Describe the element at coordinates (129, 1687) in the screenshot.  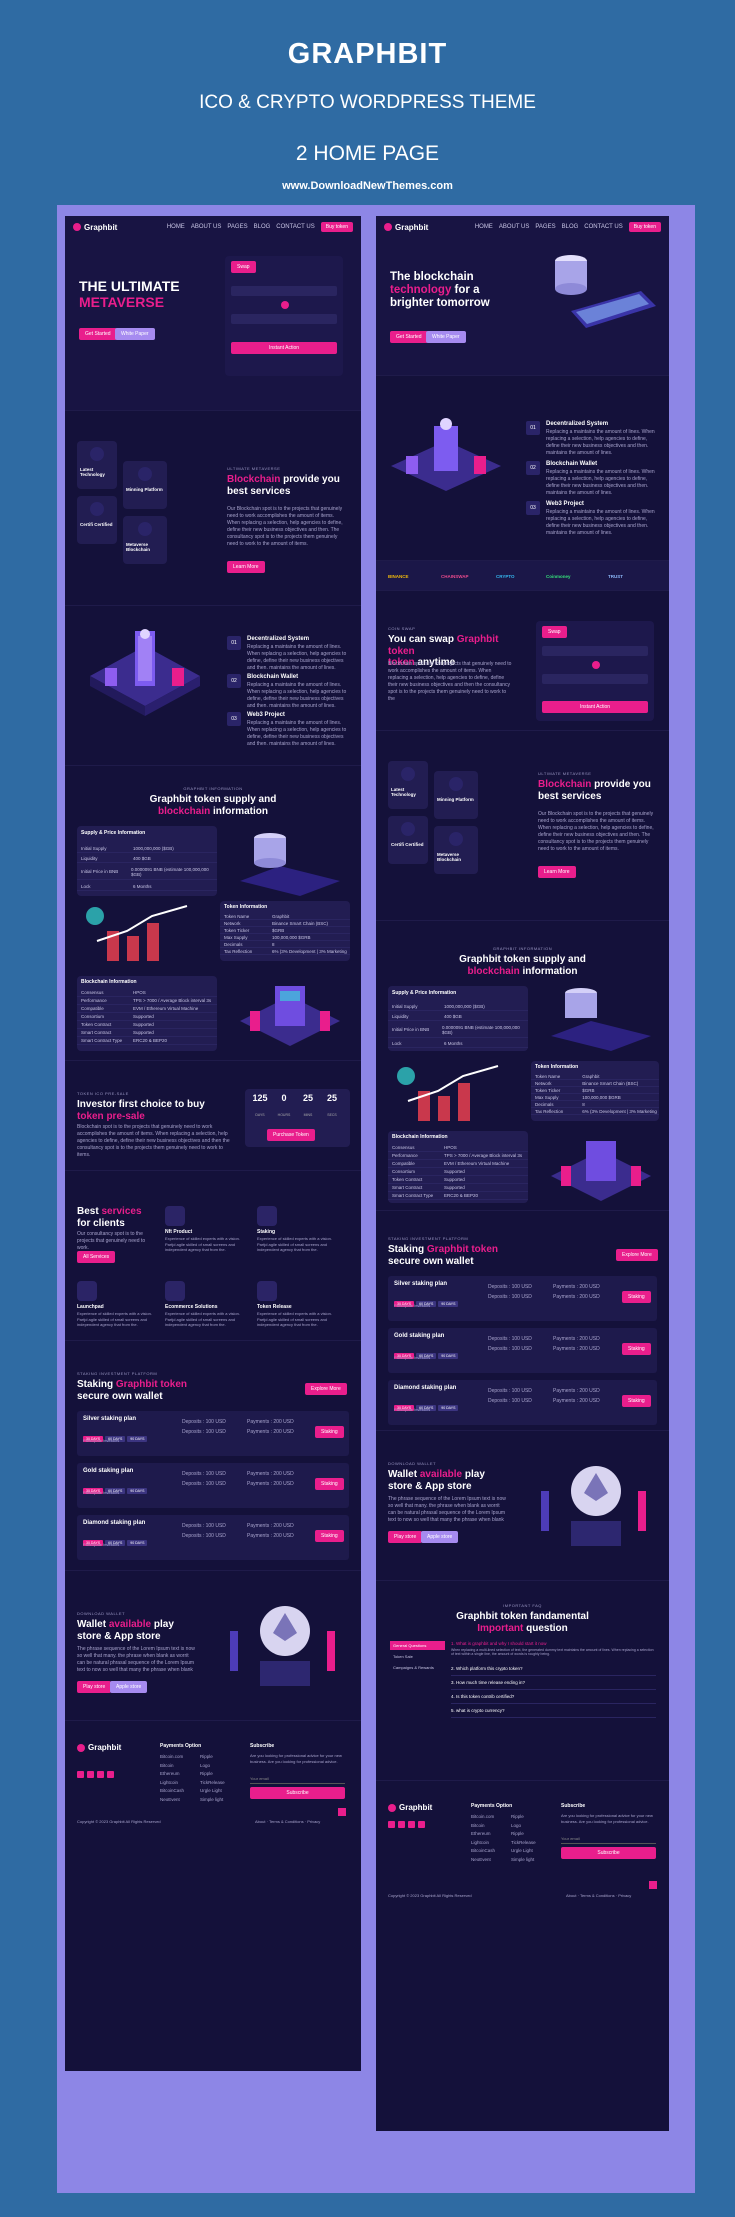
I see `apple-store-button: Apple store` at that location.